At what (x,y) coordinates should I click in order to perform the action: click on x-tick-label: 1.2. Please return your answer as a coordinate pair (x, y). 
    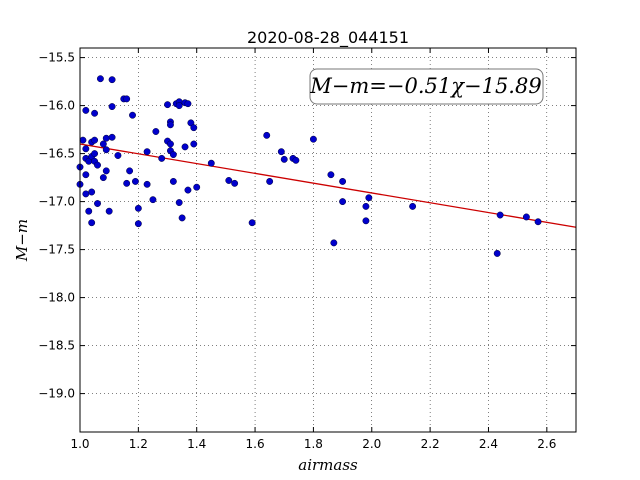
    Looking at the image, I should click on (138, 444).